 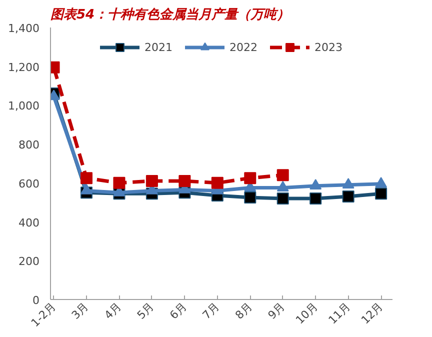 What do you see at coordinates (80, 311) in the screenshot?
I see `x-tick-label: 3月` at bounding box center [80, 311].